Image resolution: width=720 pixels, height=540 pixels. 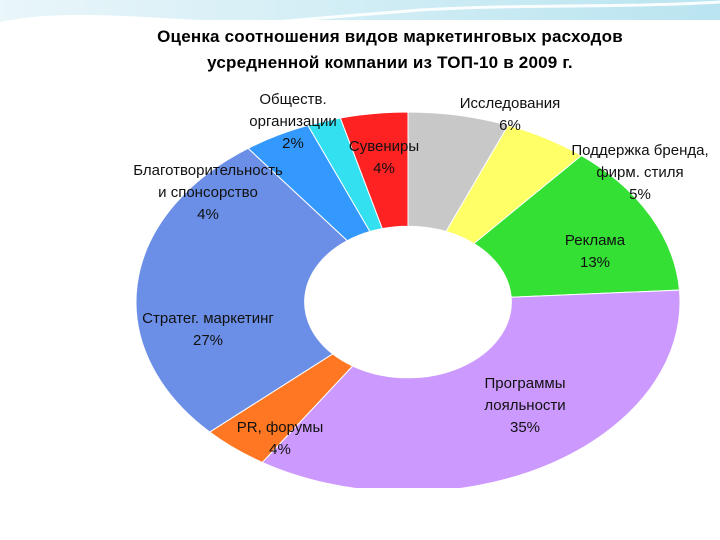 What do you see at coordinates (280, 427) in the screenshot?
I see `slice-label-line: PR, форумы` at bounding box center [280, 427].